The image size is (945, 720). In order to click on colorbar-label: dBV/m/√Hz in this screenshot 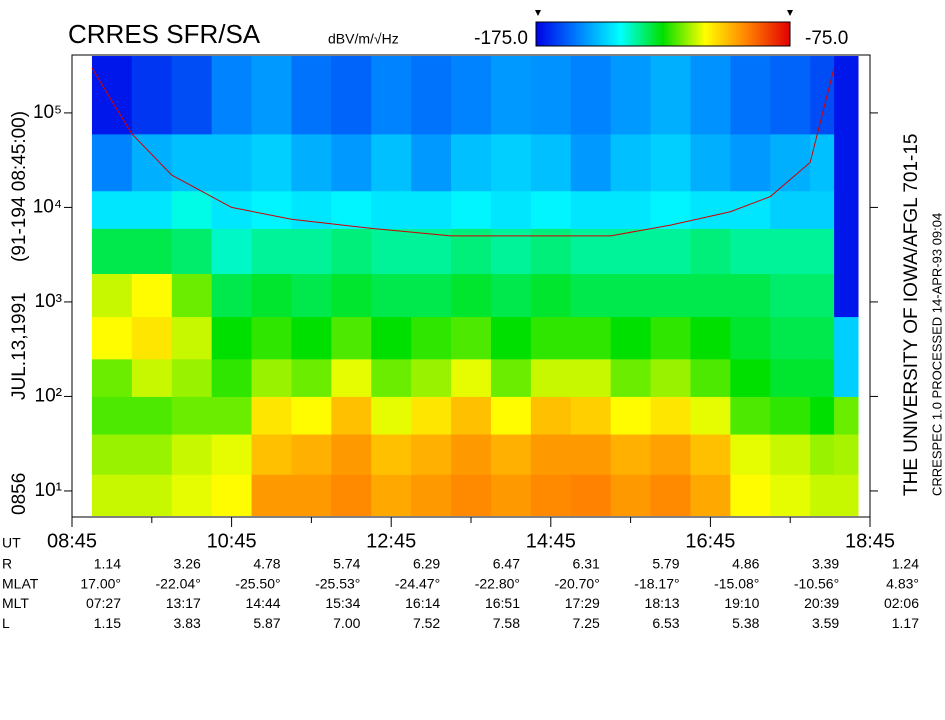, I will do `click(363, 39)`.